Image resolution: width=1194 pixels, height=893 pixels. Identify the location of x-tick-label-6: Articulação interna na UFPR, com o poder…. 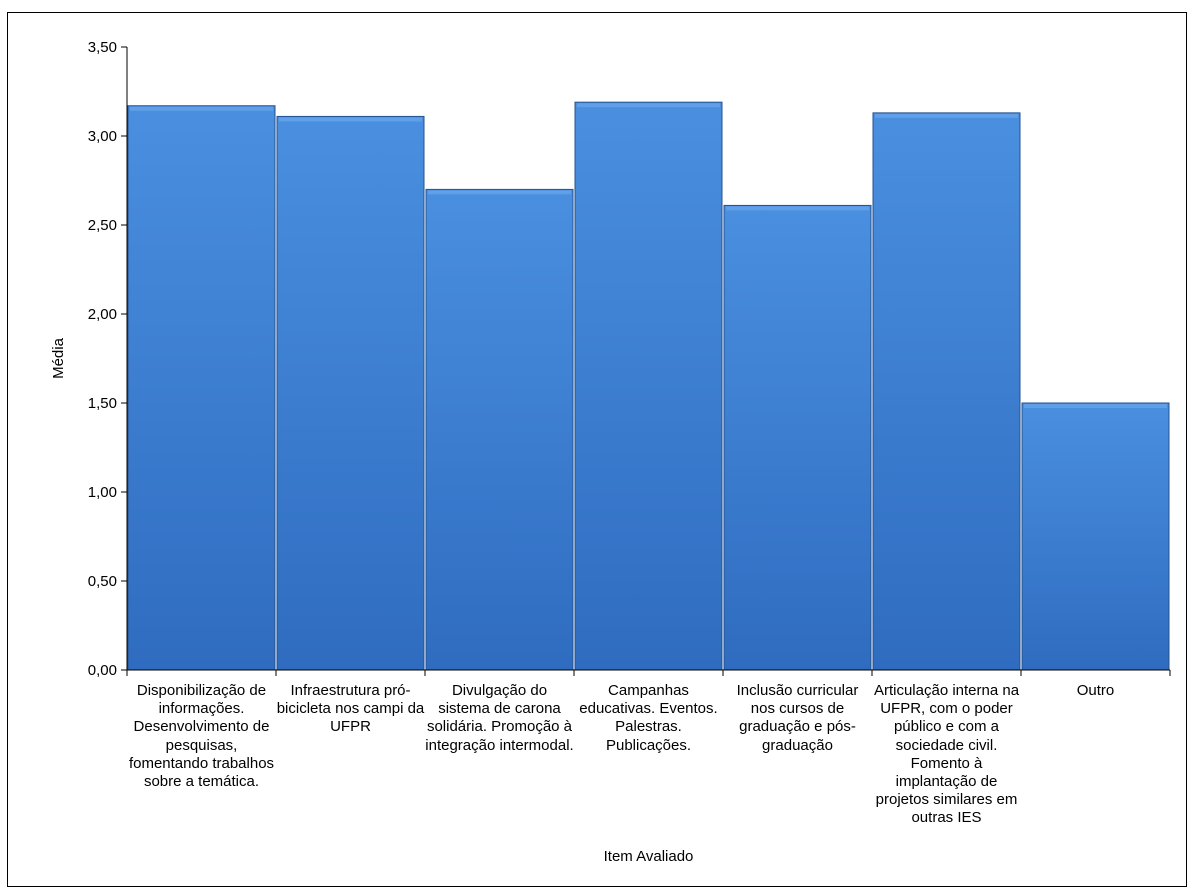
(946, 754).